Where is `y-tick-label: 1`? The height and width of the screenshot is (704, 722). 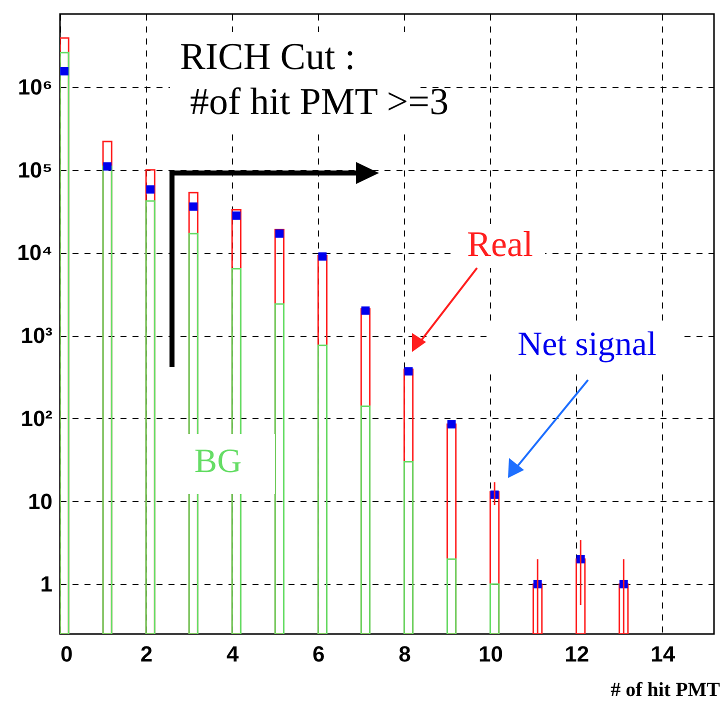
y-tick-label: 1 is located at coordinates (46, 584).